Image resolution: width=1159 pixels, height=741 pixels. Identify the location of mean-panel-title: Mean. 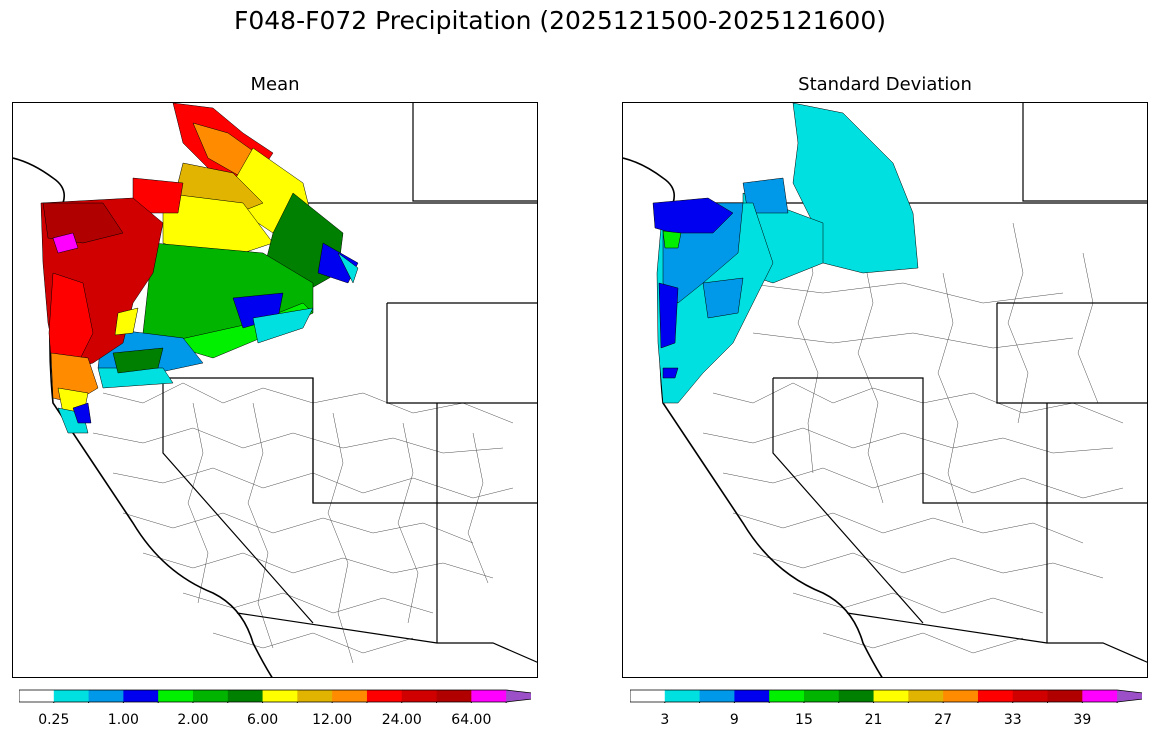
(275, 84).